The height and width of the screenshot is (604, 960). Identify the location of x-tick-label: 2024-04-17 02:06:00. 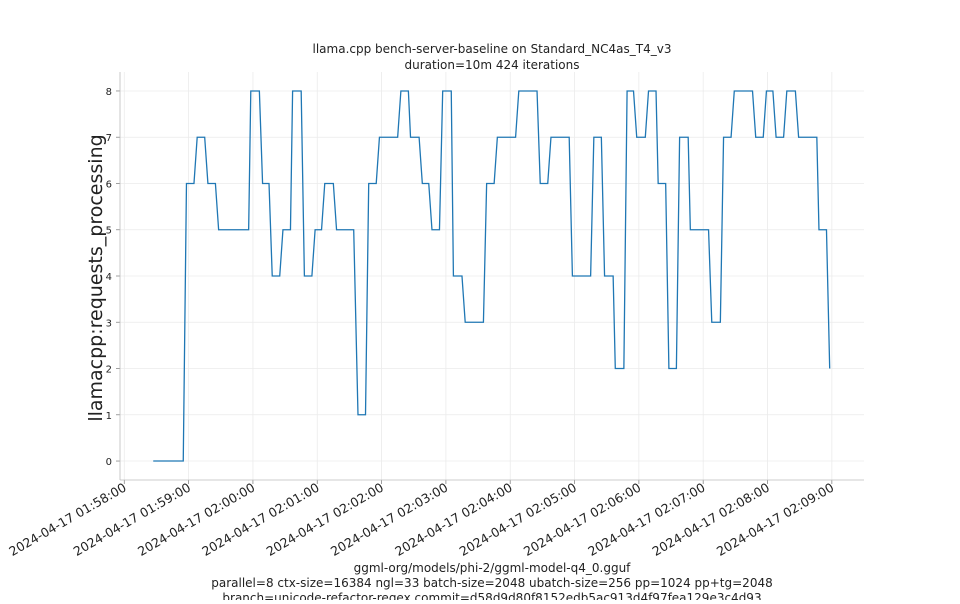
(582, 519).